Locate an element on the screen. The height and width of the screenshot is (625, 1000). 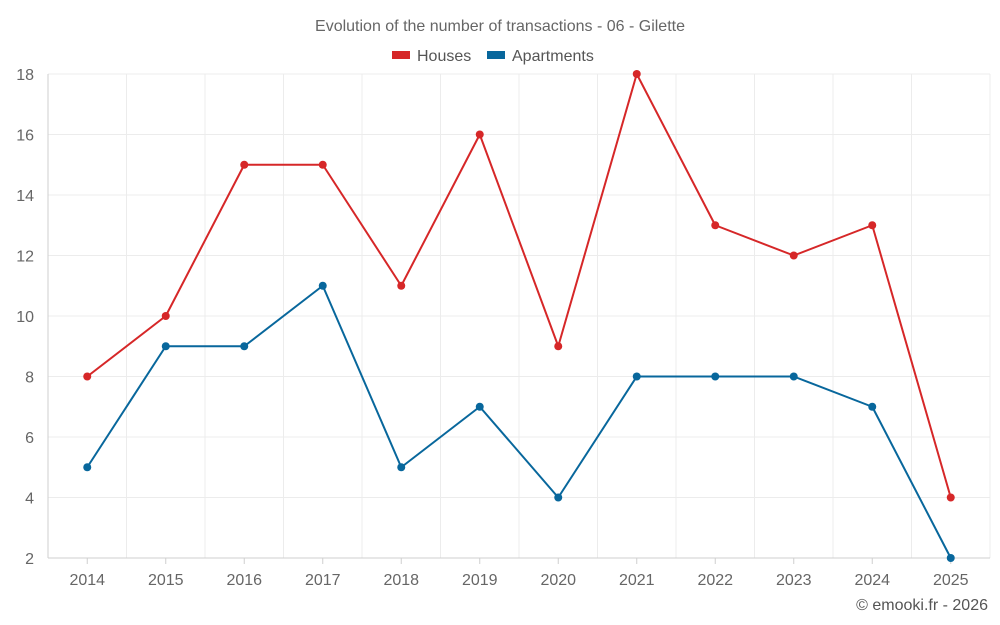
y-tick-label: 4 is located at coordinates (29, 499).